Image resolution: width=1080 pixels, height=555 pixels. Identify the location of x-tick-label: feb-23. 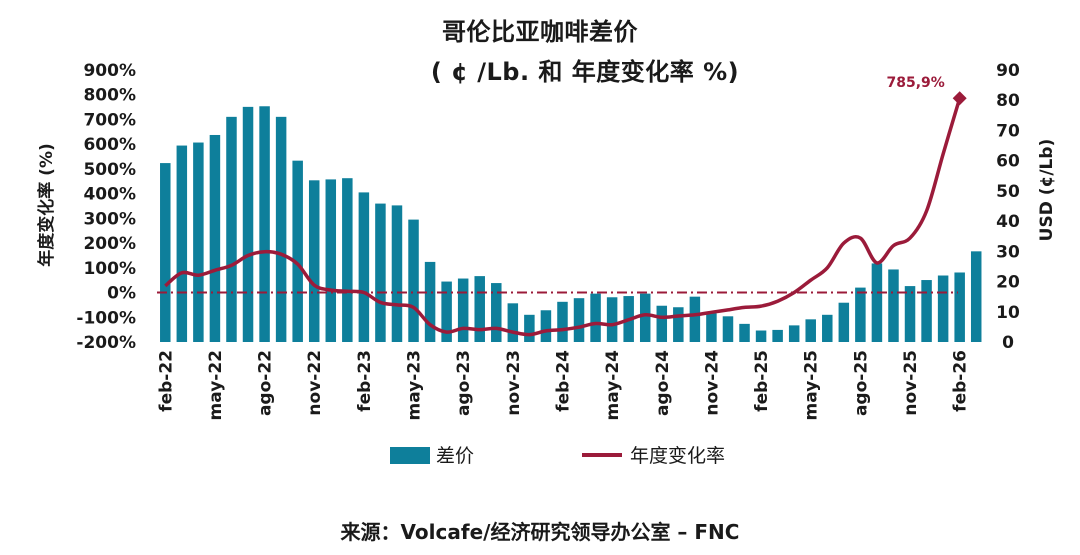
(365, 381).